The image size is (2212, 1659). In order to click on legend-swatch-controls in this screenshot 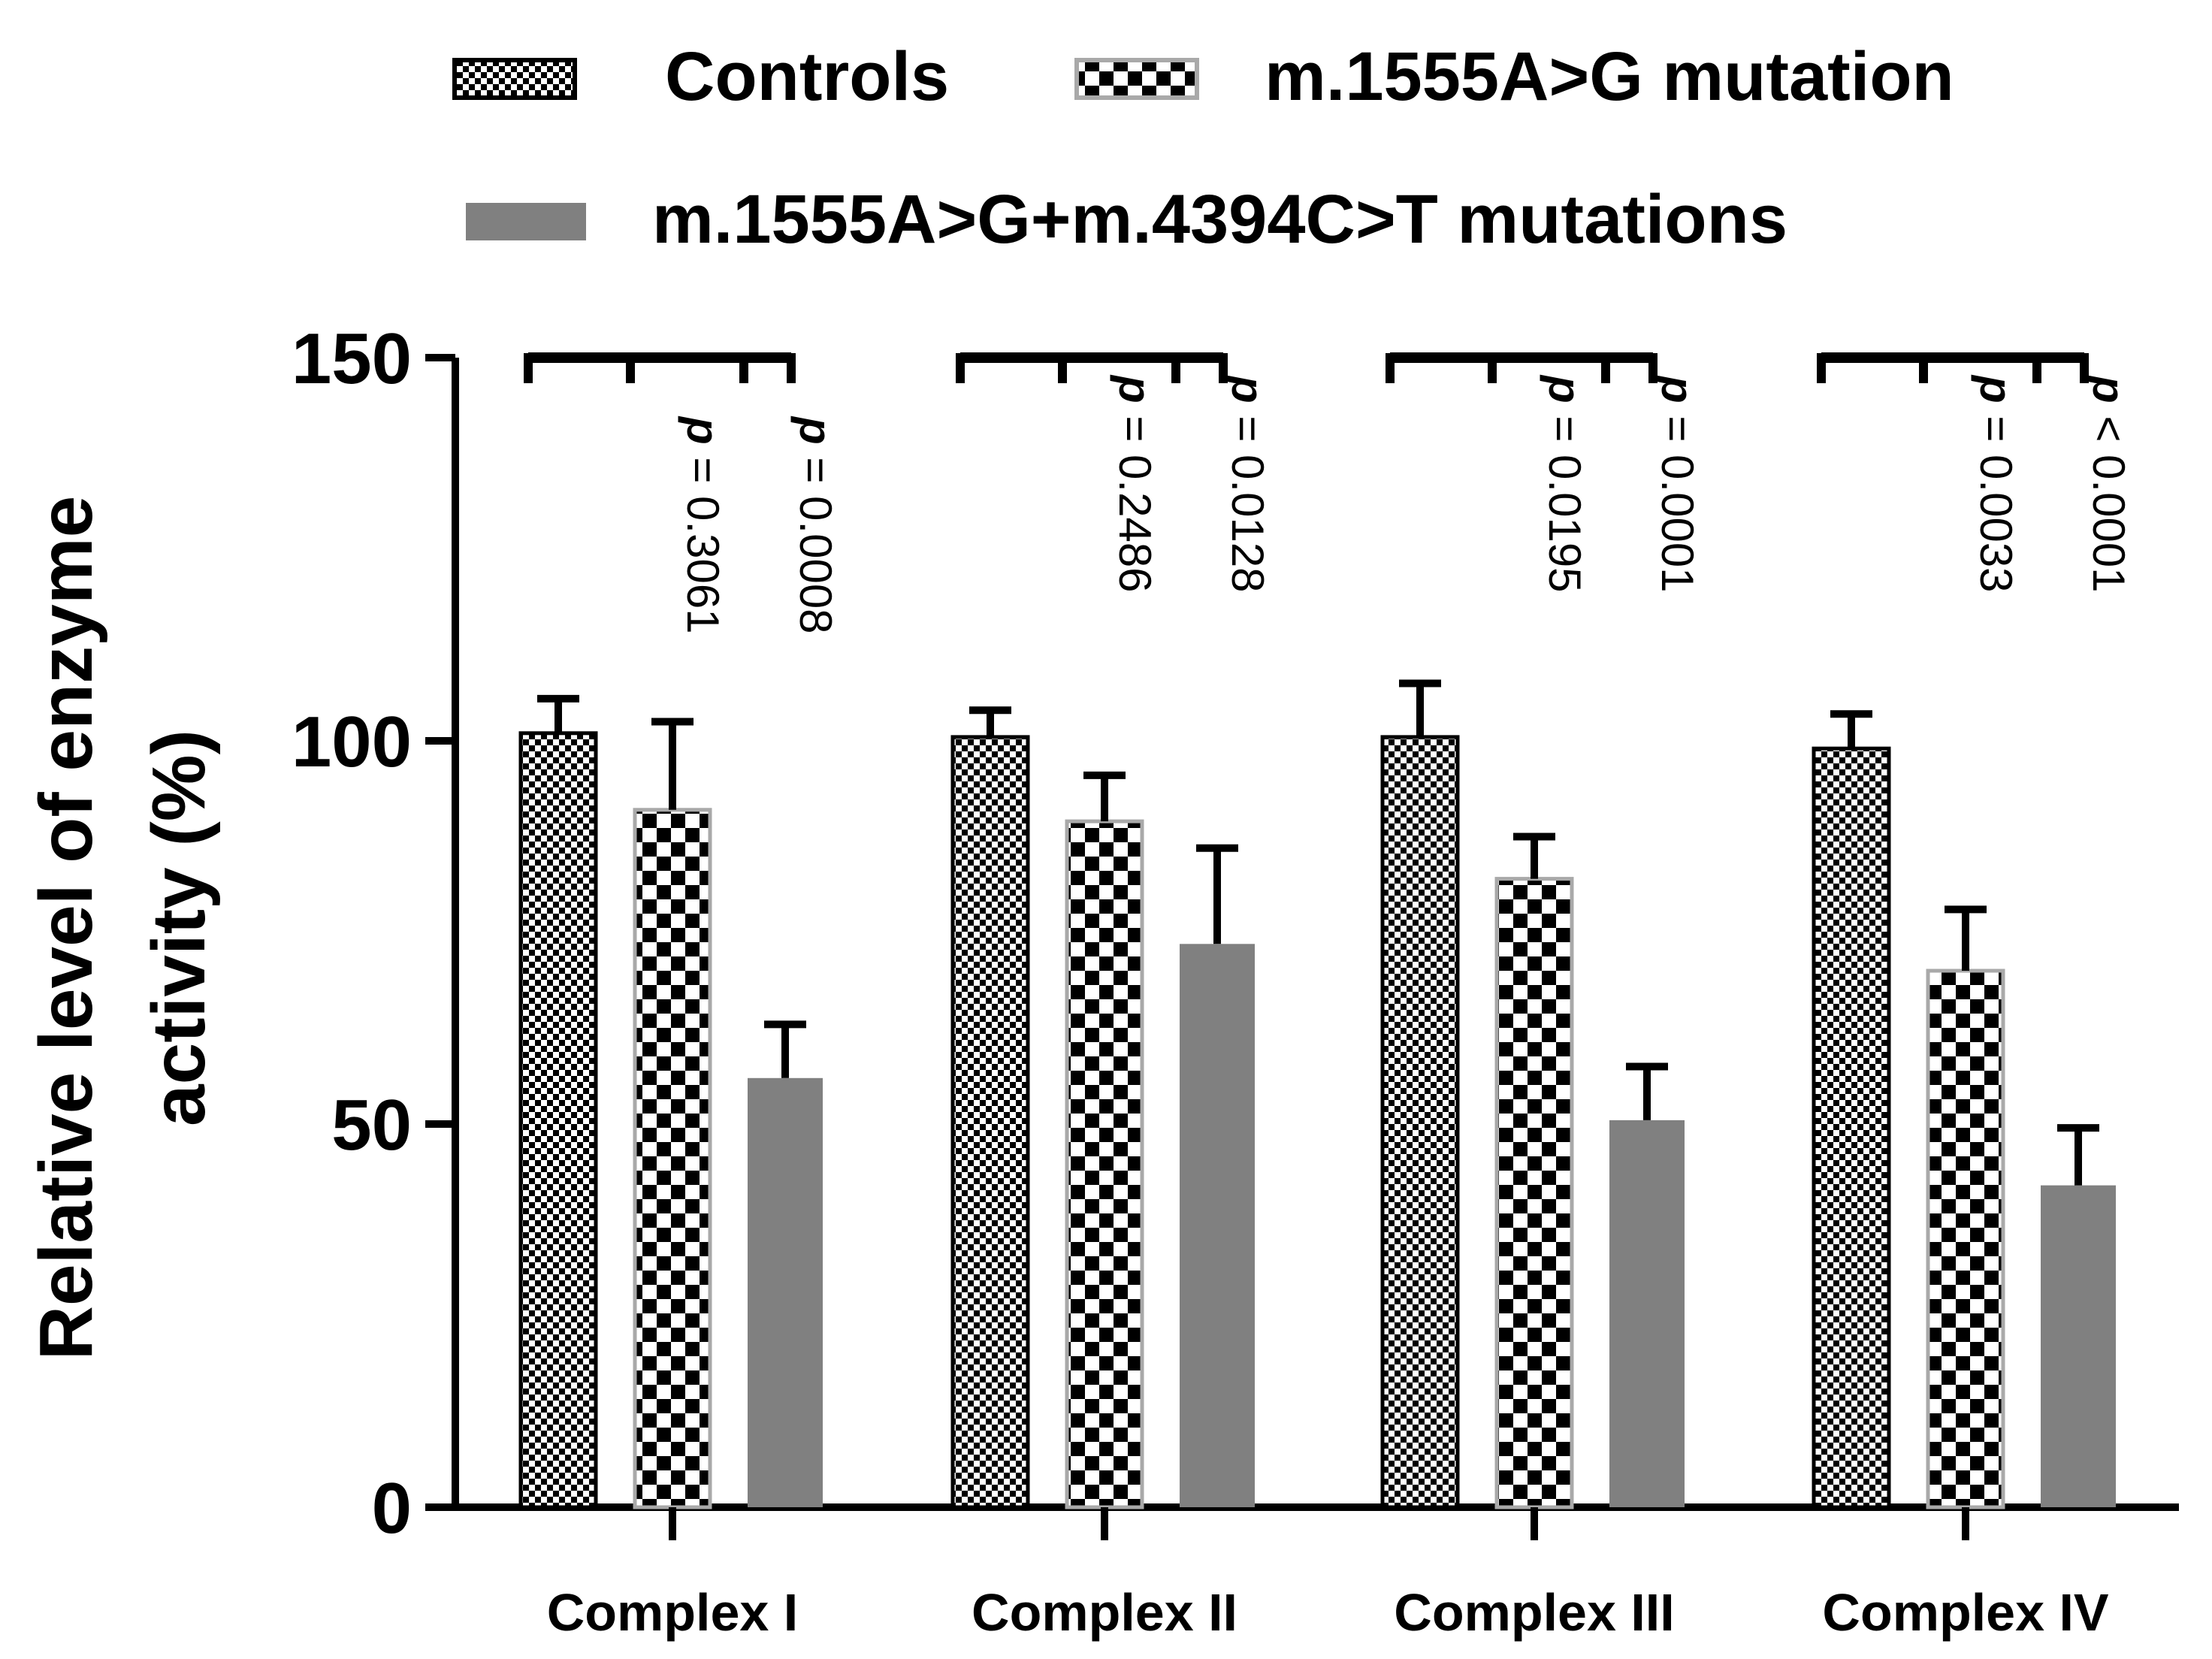, I will do `click(514, 79)`.